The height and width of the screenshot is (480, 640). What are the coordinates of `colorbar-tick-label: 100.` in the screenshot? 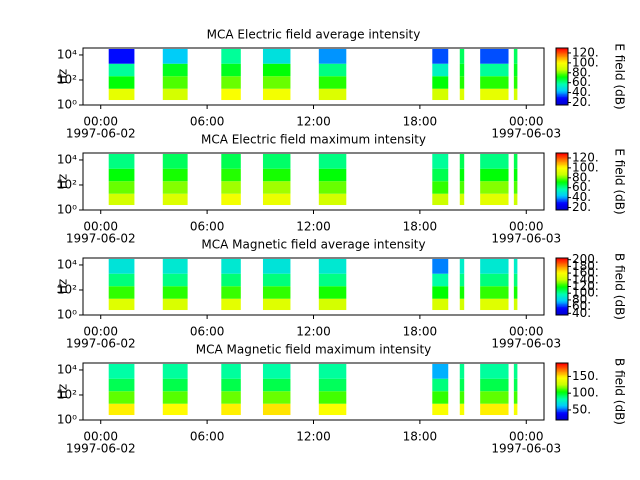 It's located at (585, 293).